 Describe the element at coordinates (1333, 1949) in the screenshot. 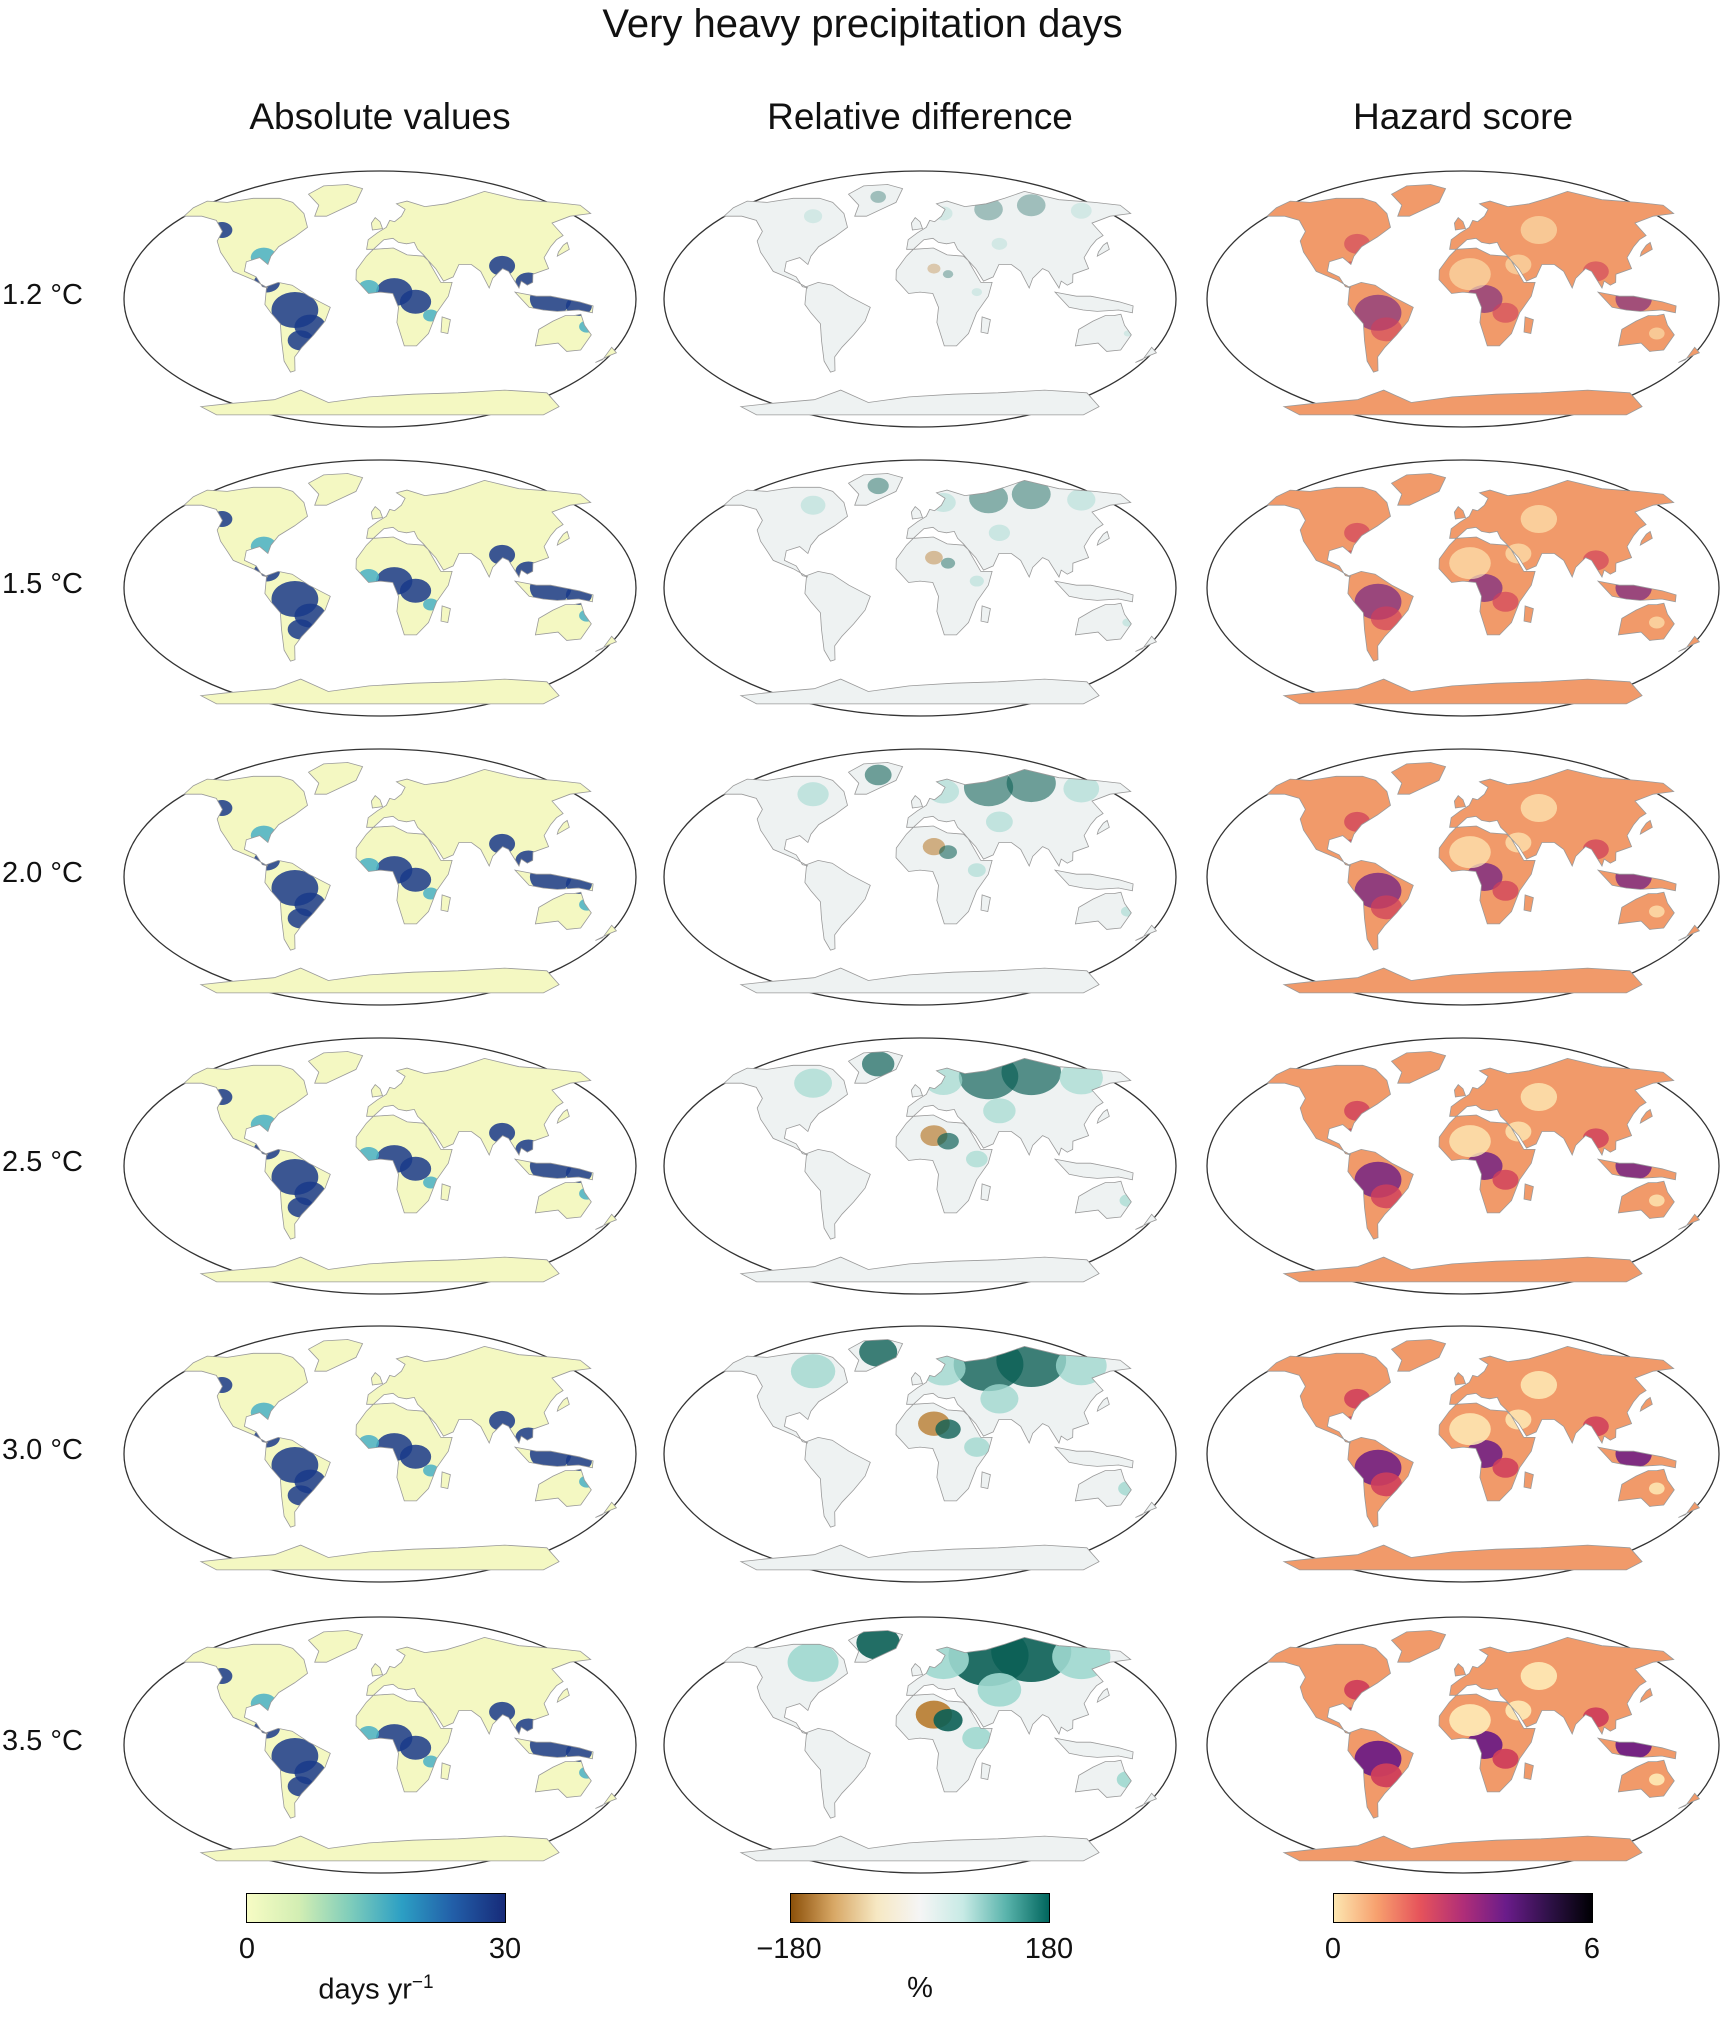

I see `colorbar-hazard-min: 0` at that location.